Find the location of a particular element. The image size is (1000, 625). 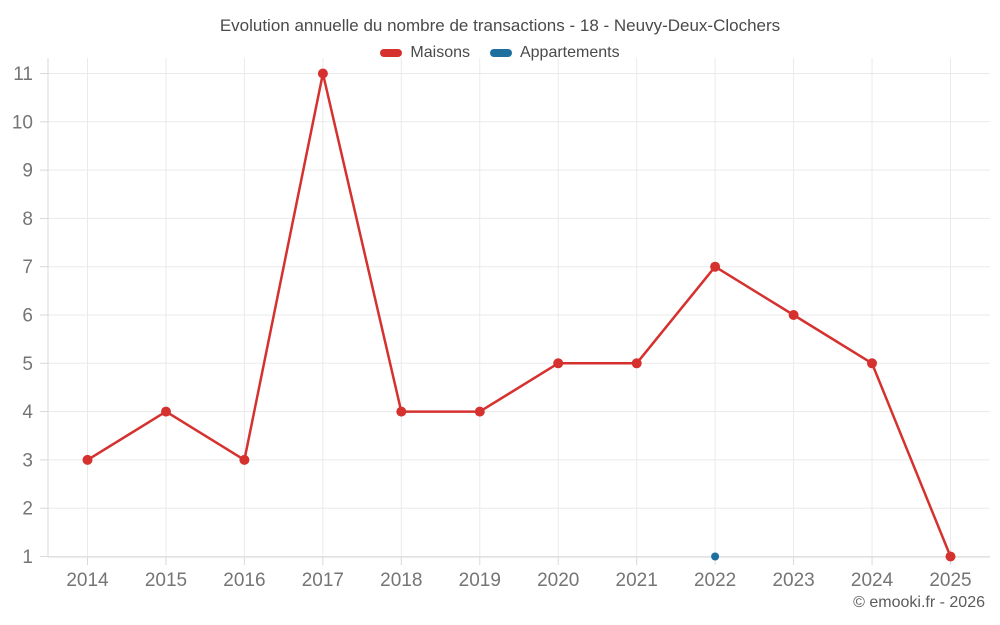

x-axis-label: 2016 is located at coordinates (244, 580).